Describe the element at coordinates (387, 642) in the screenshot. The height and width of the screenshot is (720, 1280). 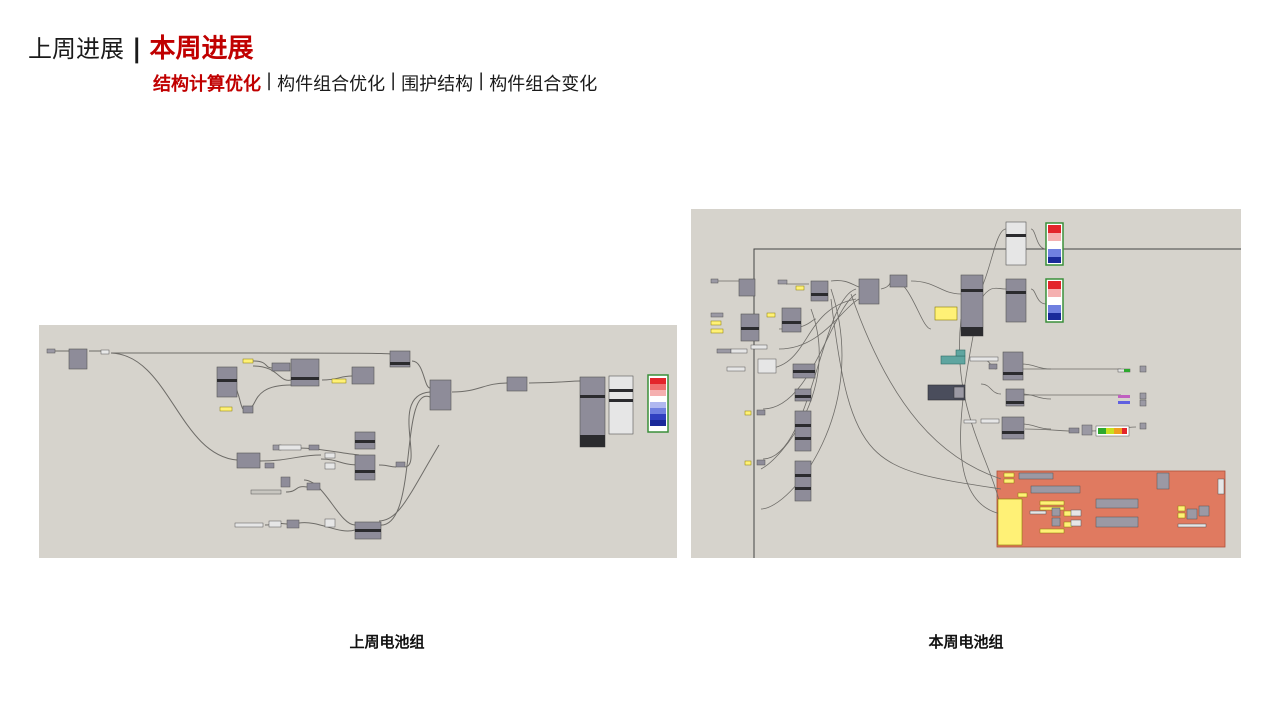
I see `caption-last-week: 上周电池组` at that location.